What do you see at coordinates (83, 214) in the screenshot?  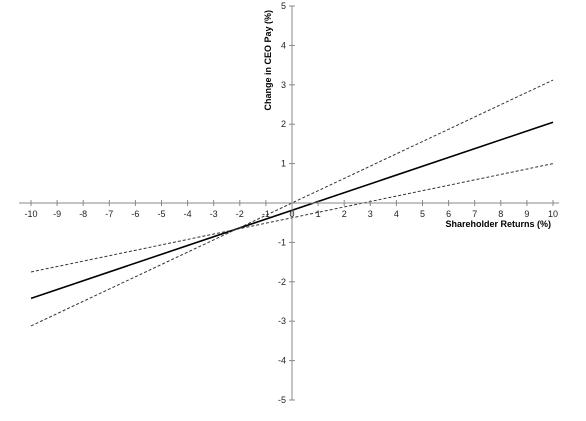 I see `x-tick-label: -8` at bounding box center [83, 214].